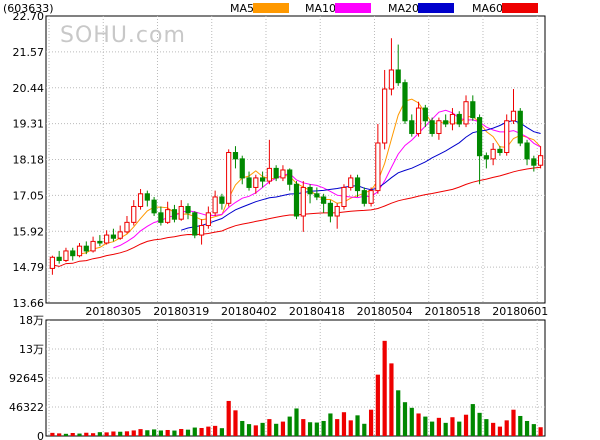  I want to click on legend-label-ma5: MA5, so click(242, 8).